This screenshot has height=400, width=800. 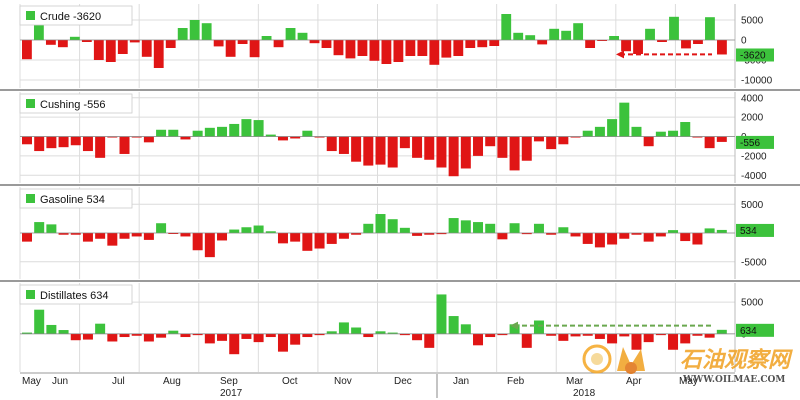 What do you see at coordinates (754, 262) in the screenshot?
I see `y-tick-label: -5000` at bounding box center [754, 262].